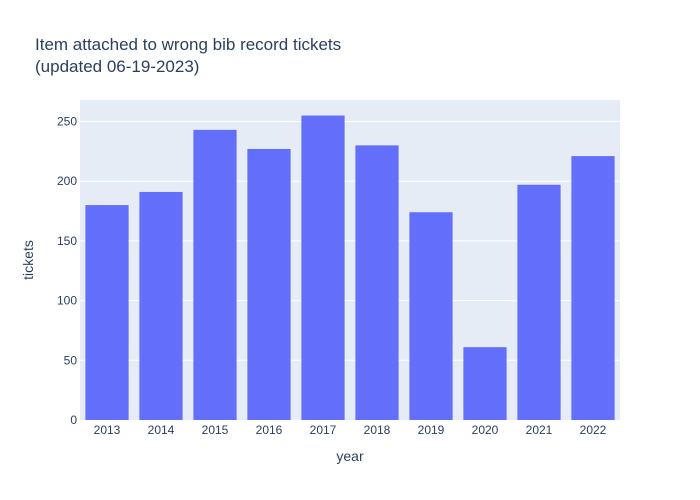 The width and height of the screenshot is (700, 500). I want to click on y-tick-label: 150, so click(67, 241).